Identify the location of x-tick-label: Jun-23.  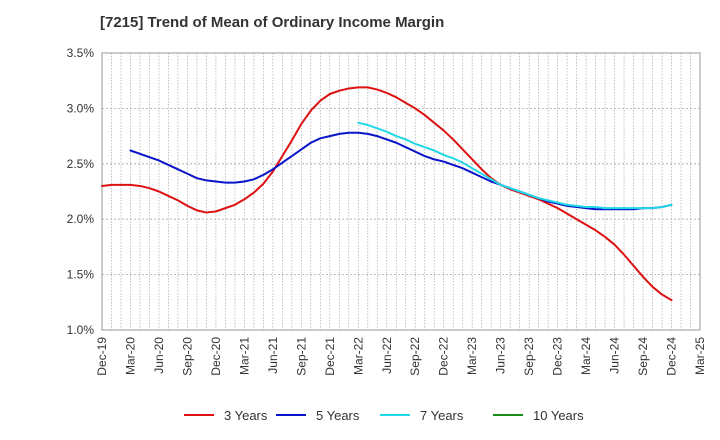
(501, 355).